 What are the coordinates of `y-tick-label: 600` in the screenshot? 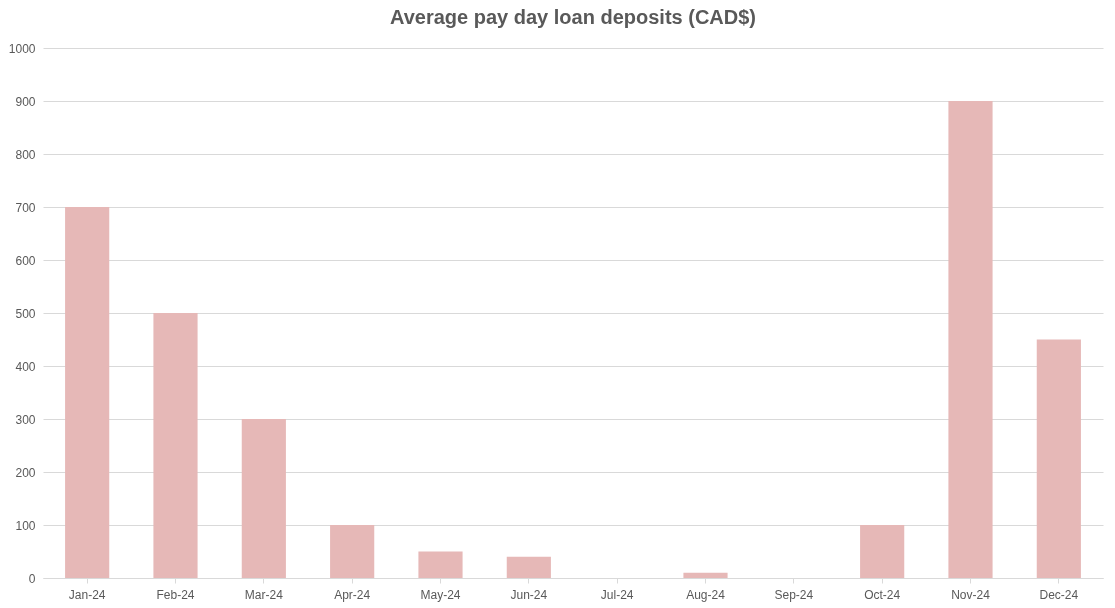 It's located at (25, 260).